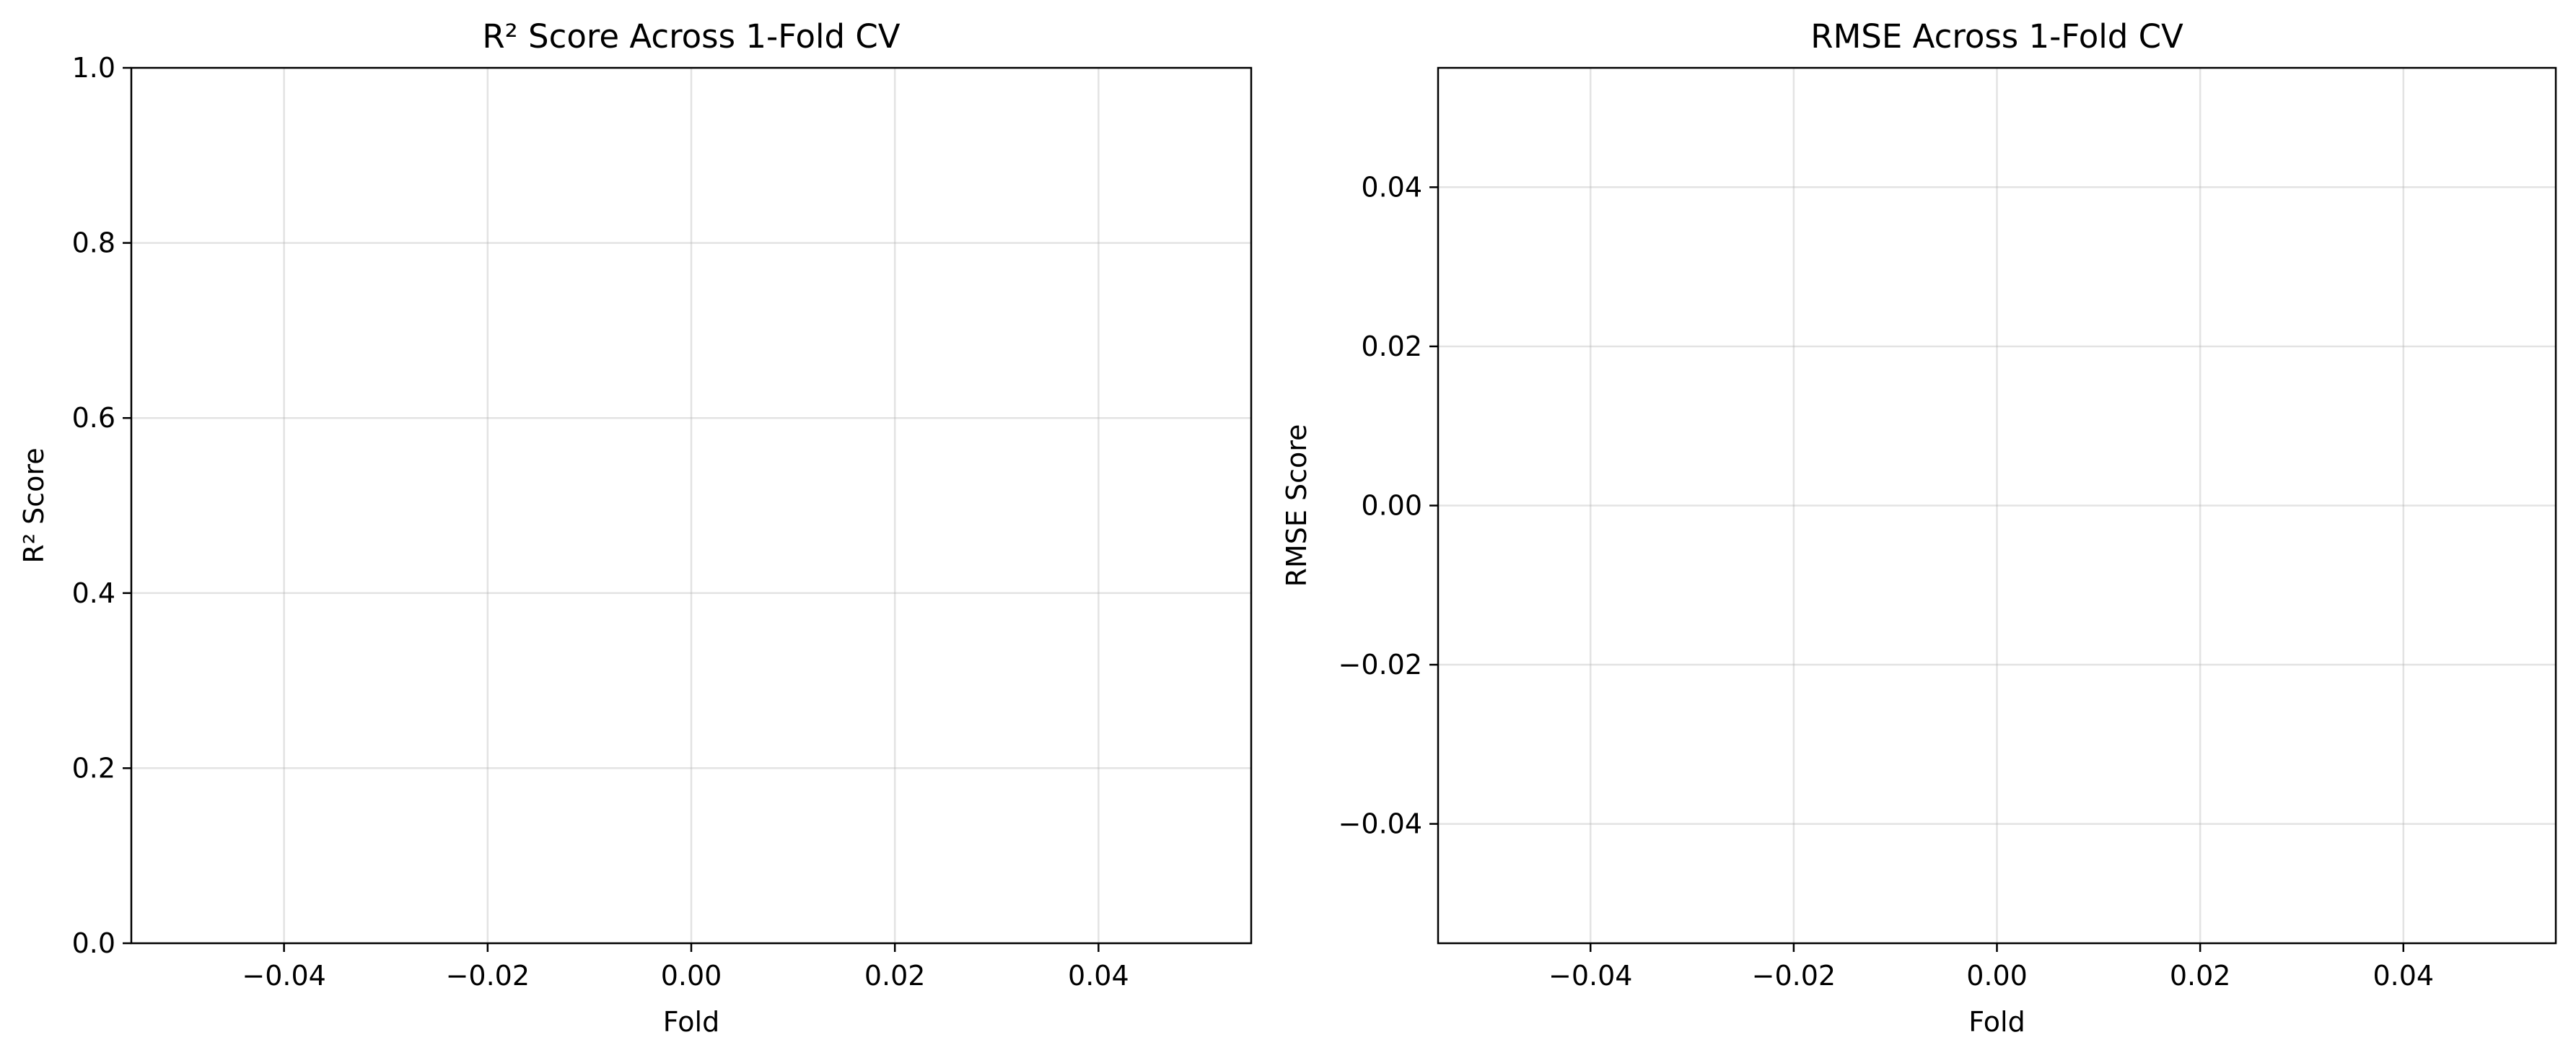  Describe the element at coordinates (1391, 506) in the screenshot. I see `rmse-y-tick-label: 0.00` at that location.